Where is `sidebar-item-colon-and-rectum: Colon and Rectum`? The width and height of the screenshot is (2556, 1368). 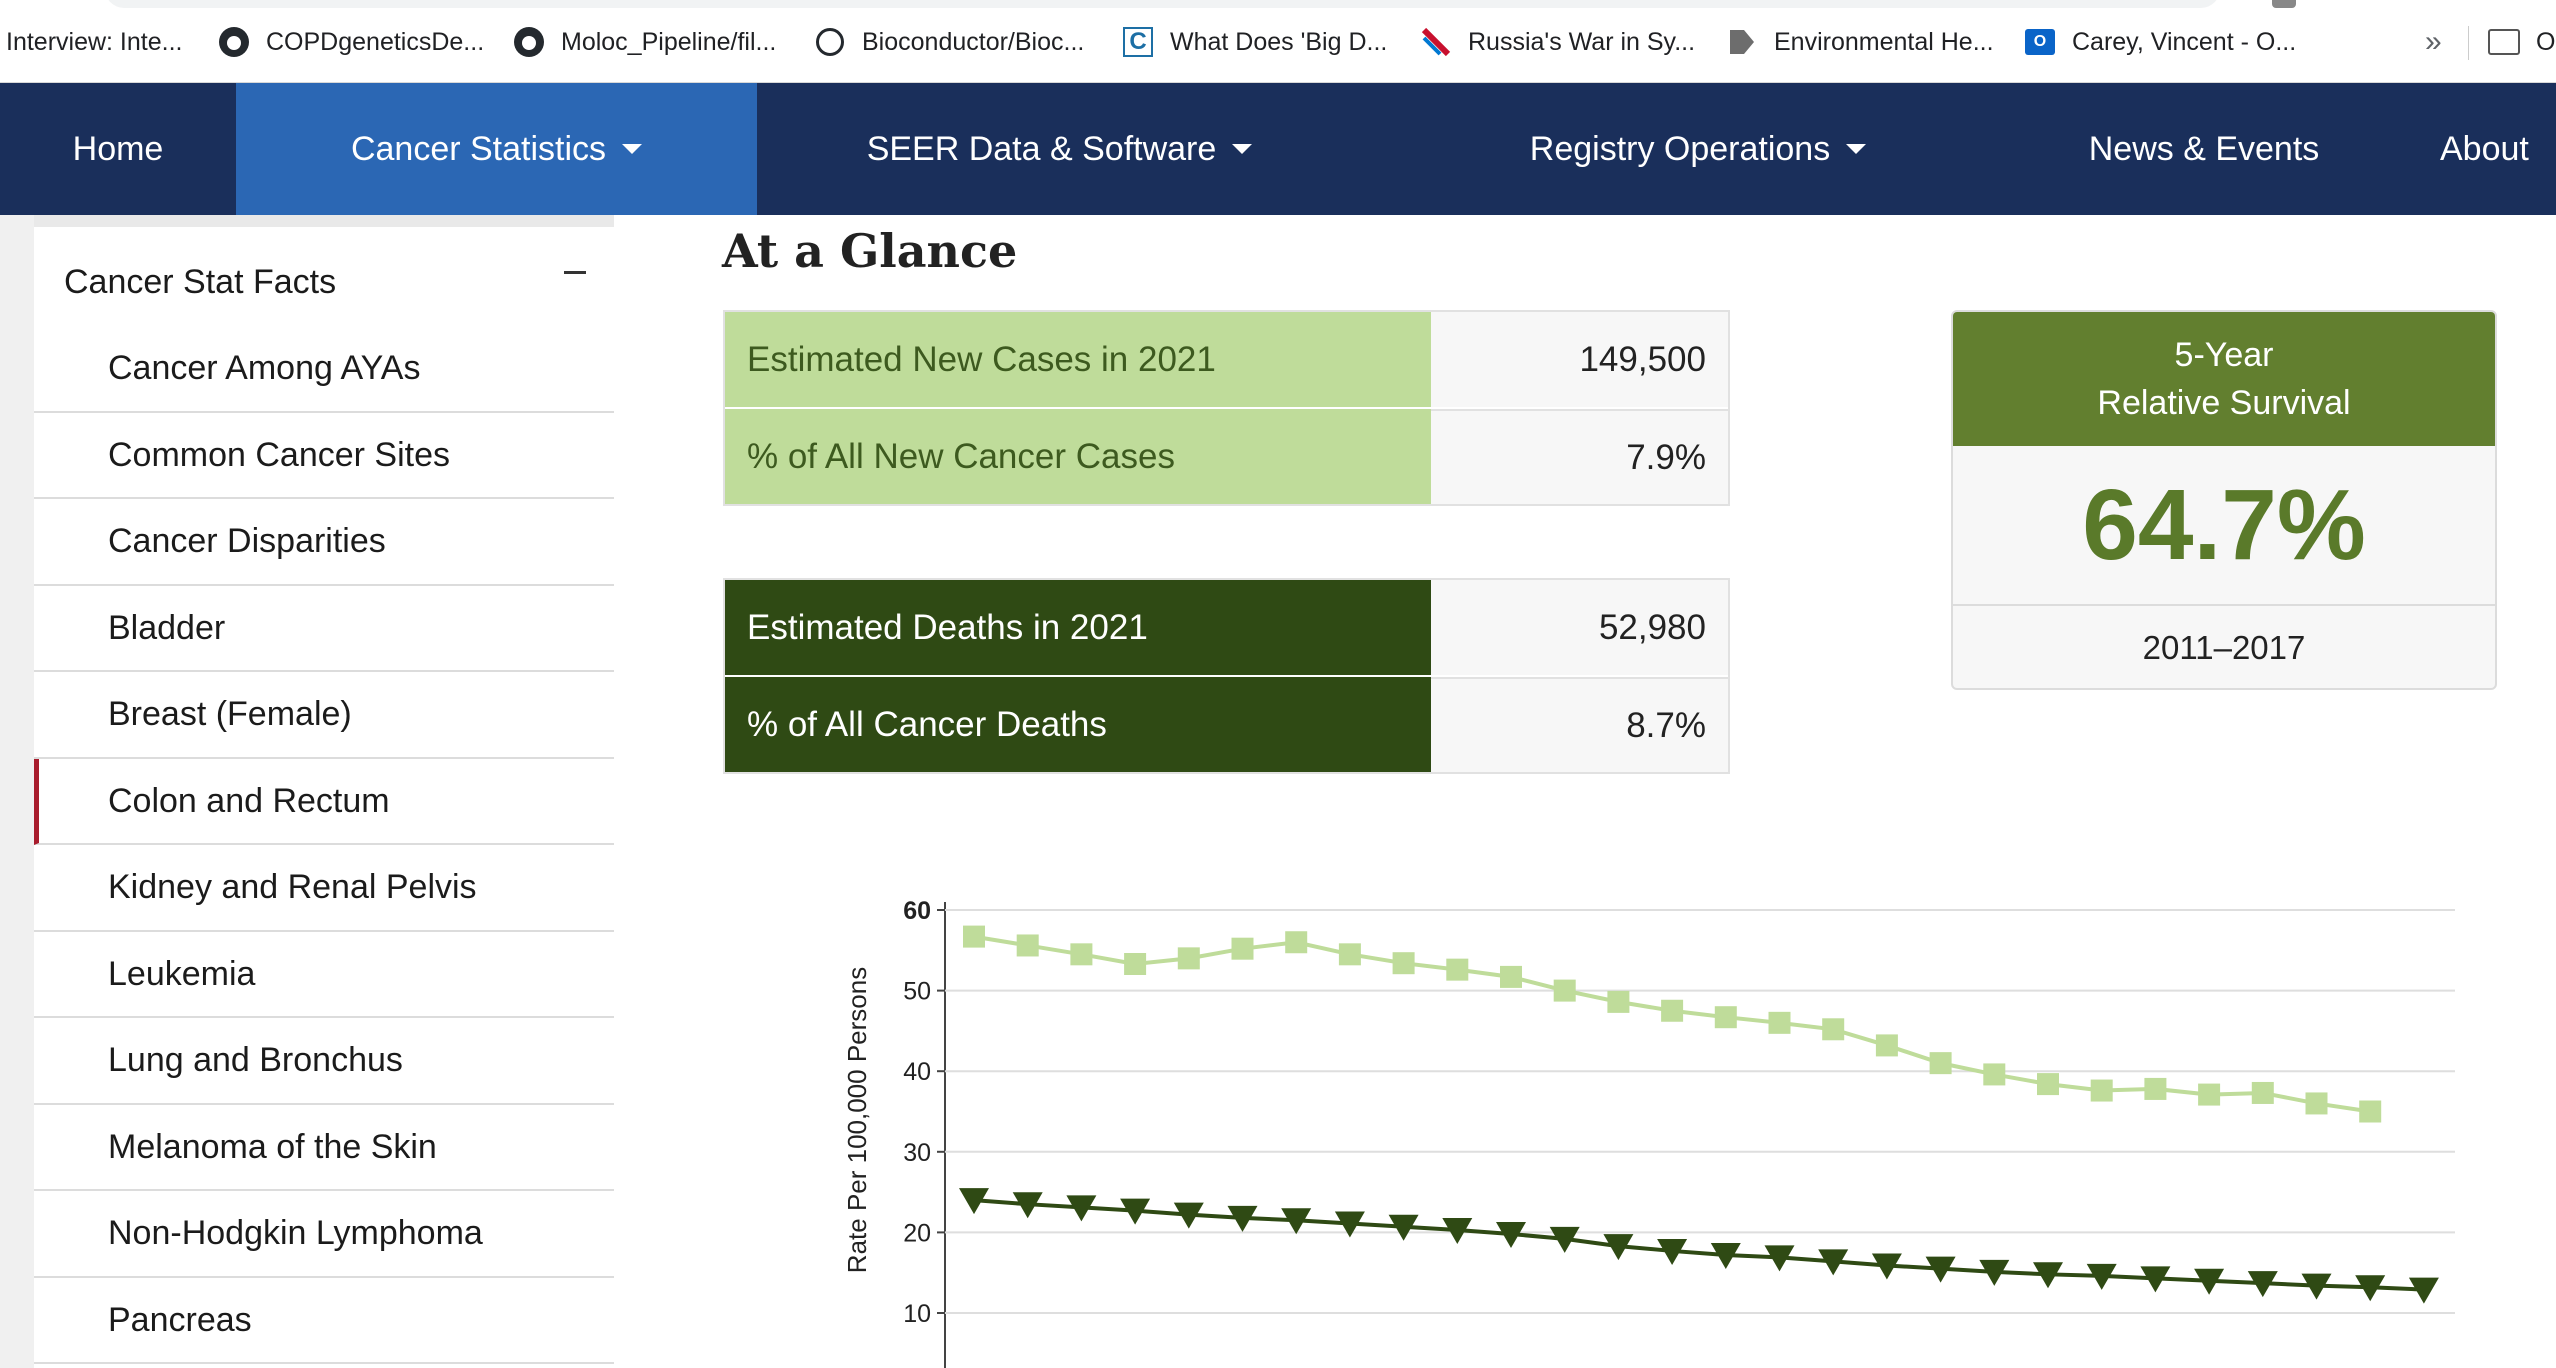
sidebar-item-colon-and-rectum: Colon and Rectum is located at coordinates (324, 801).